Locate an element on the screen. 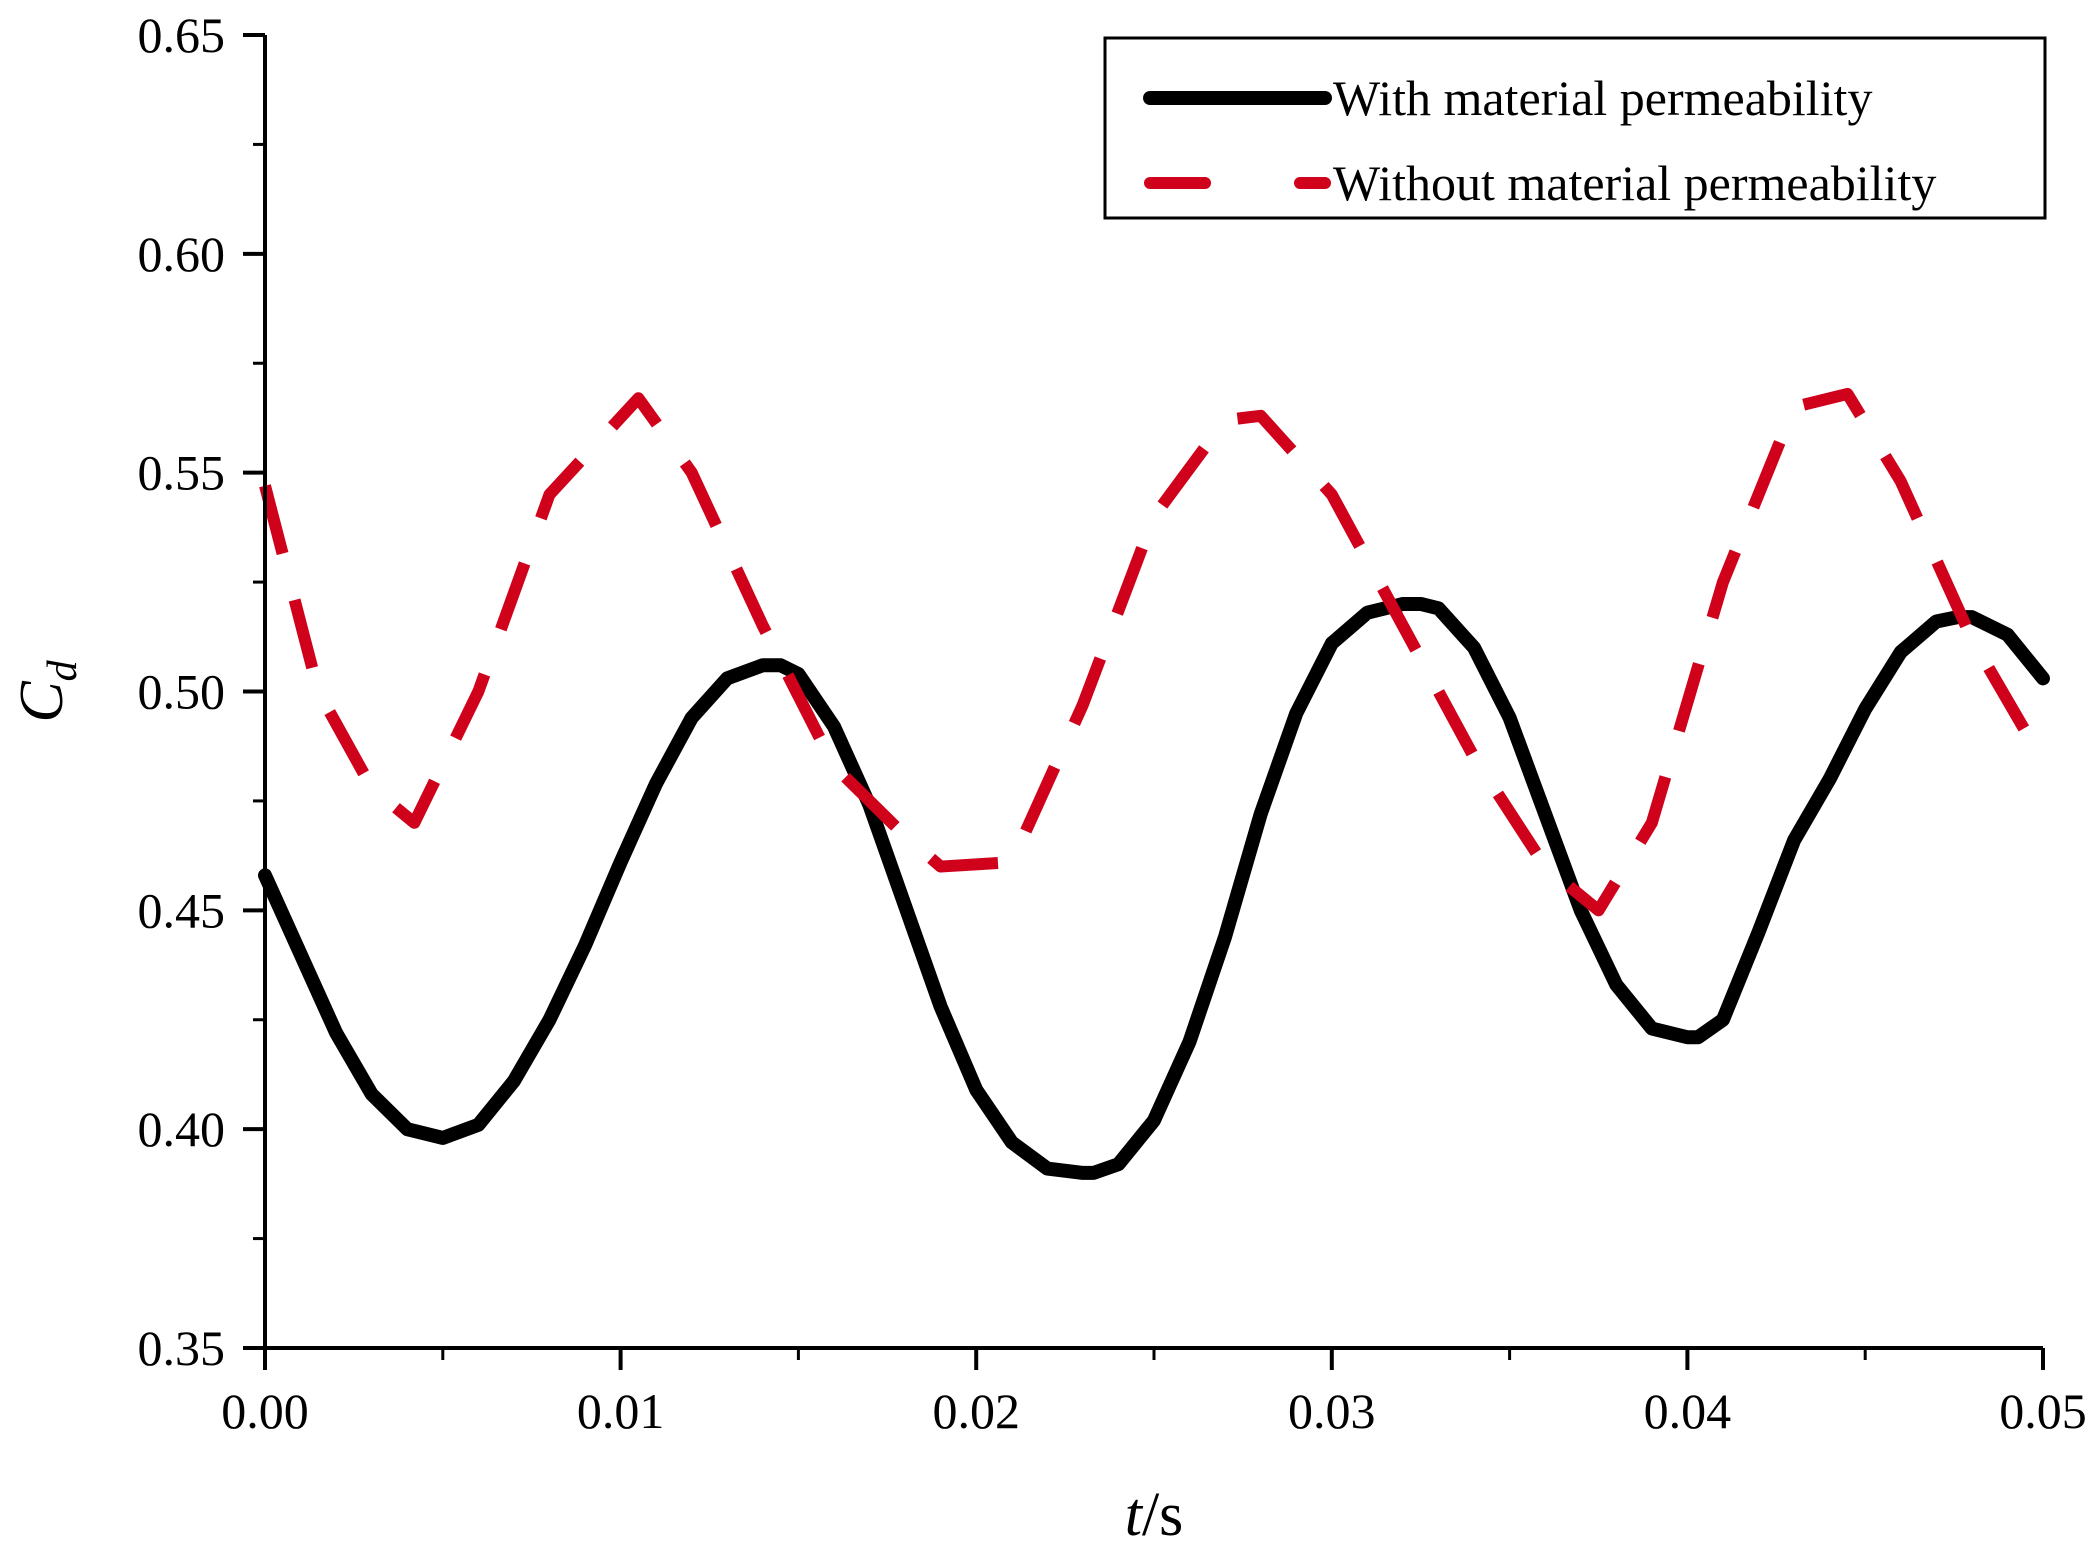 This screenshot has width=2100, height=1555. legend-label-0: With material permeability is located at coordinates (1602, 98).